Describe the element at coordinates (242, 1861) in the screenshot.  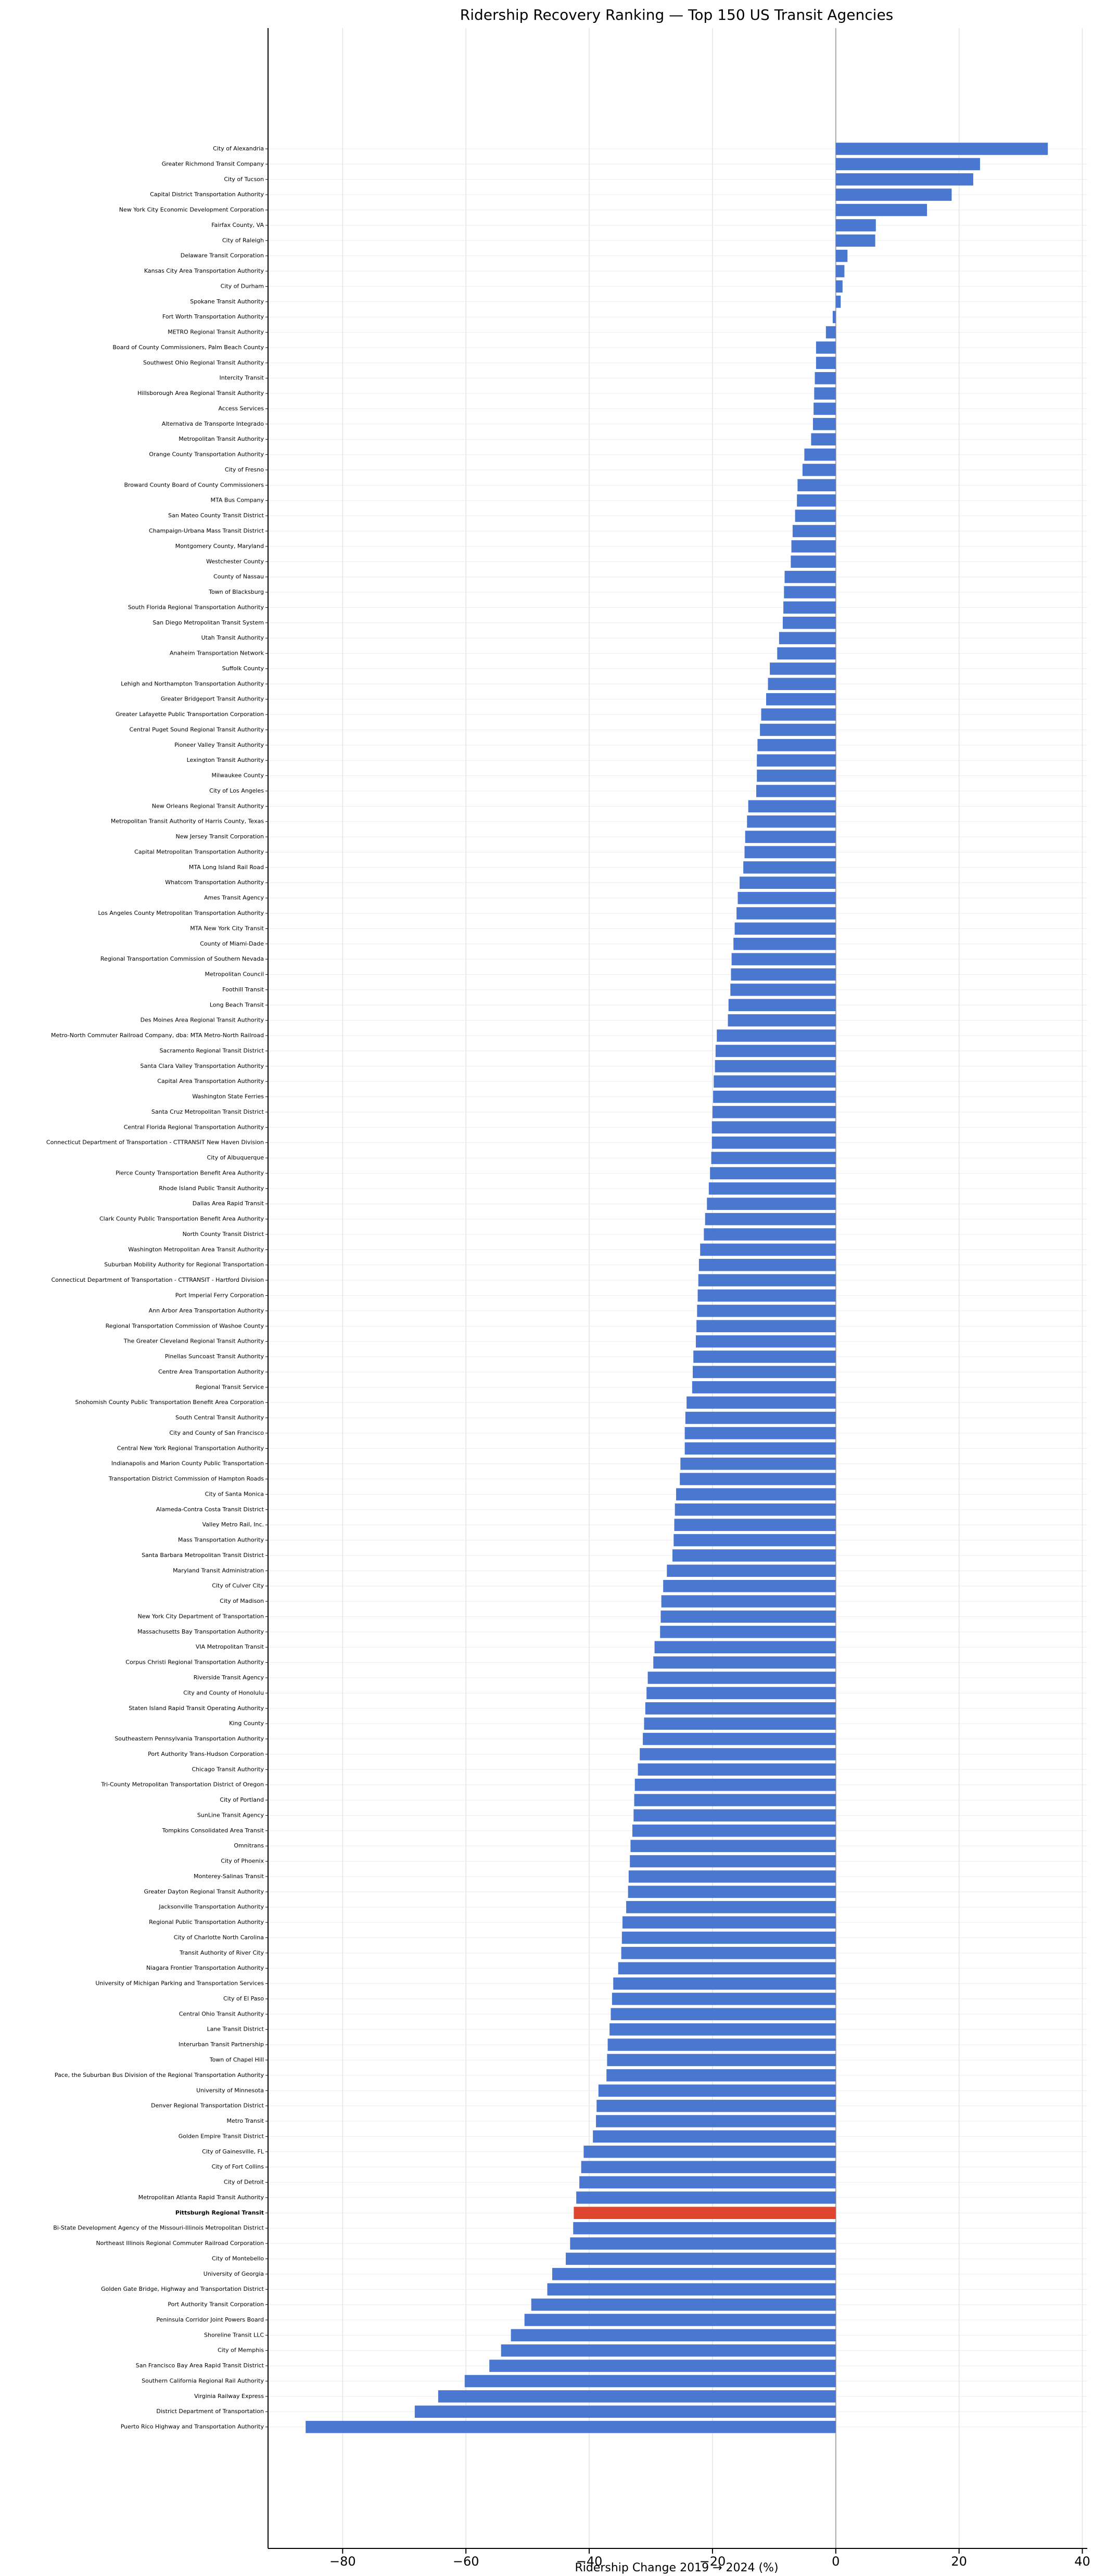
I see `y-tick-label: City of Phoenix` at that location.